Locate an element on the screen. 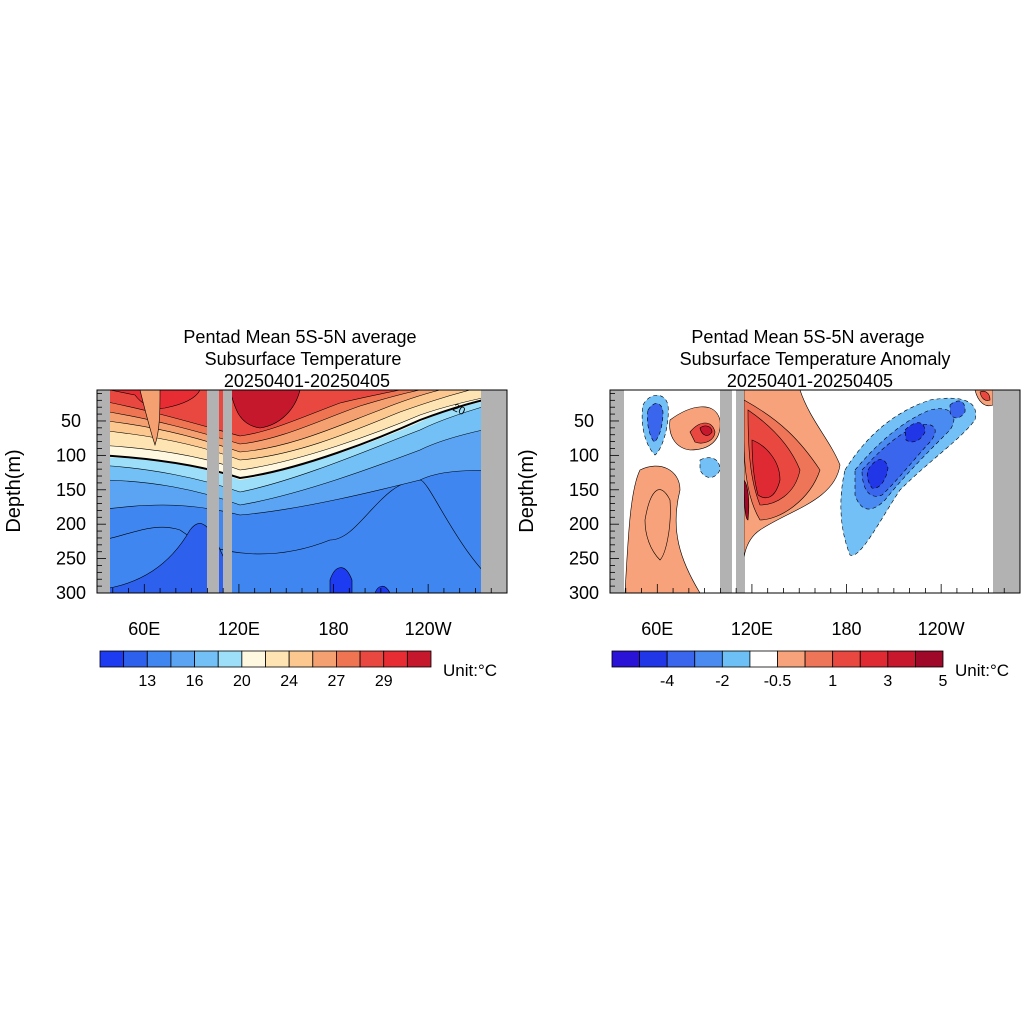  right-title-line-1: Pentad Mean 5S-5N average is located at coordinates (807, 337).